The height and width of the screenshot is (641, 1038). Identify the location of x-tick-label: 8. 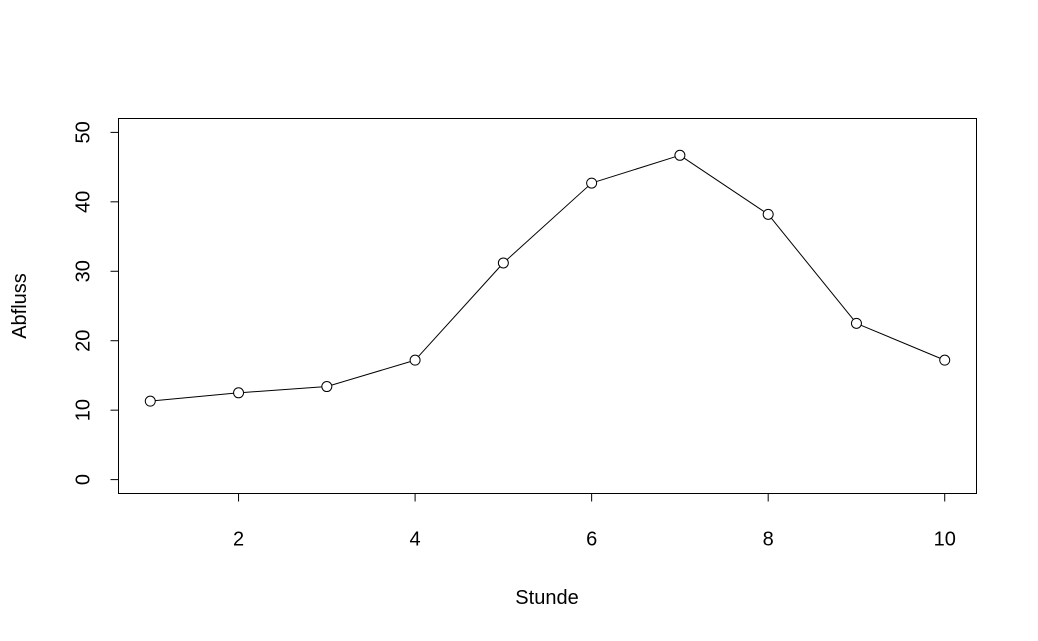
(768, 540).